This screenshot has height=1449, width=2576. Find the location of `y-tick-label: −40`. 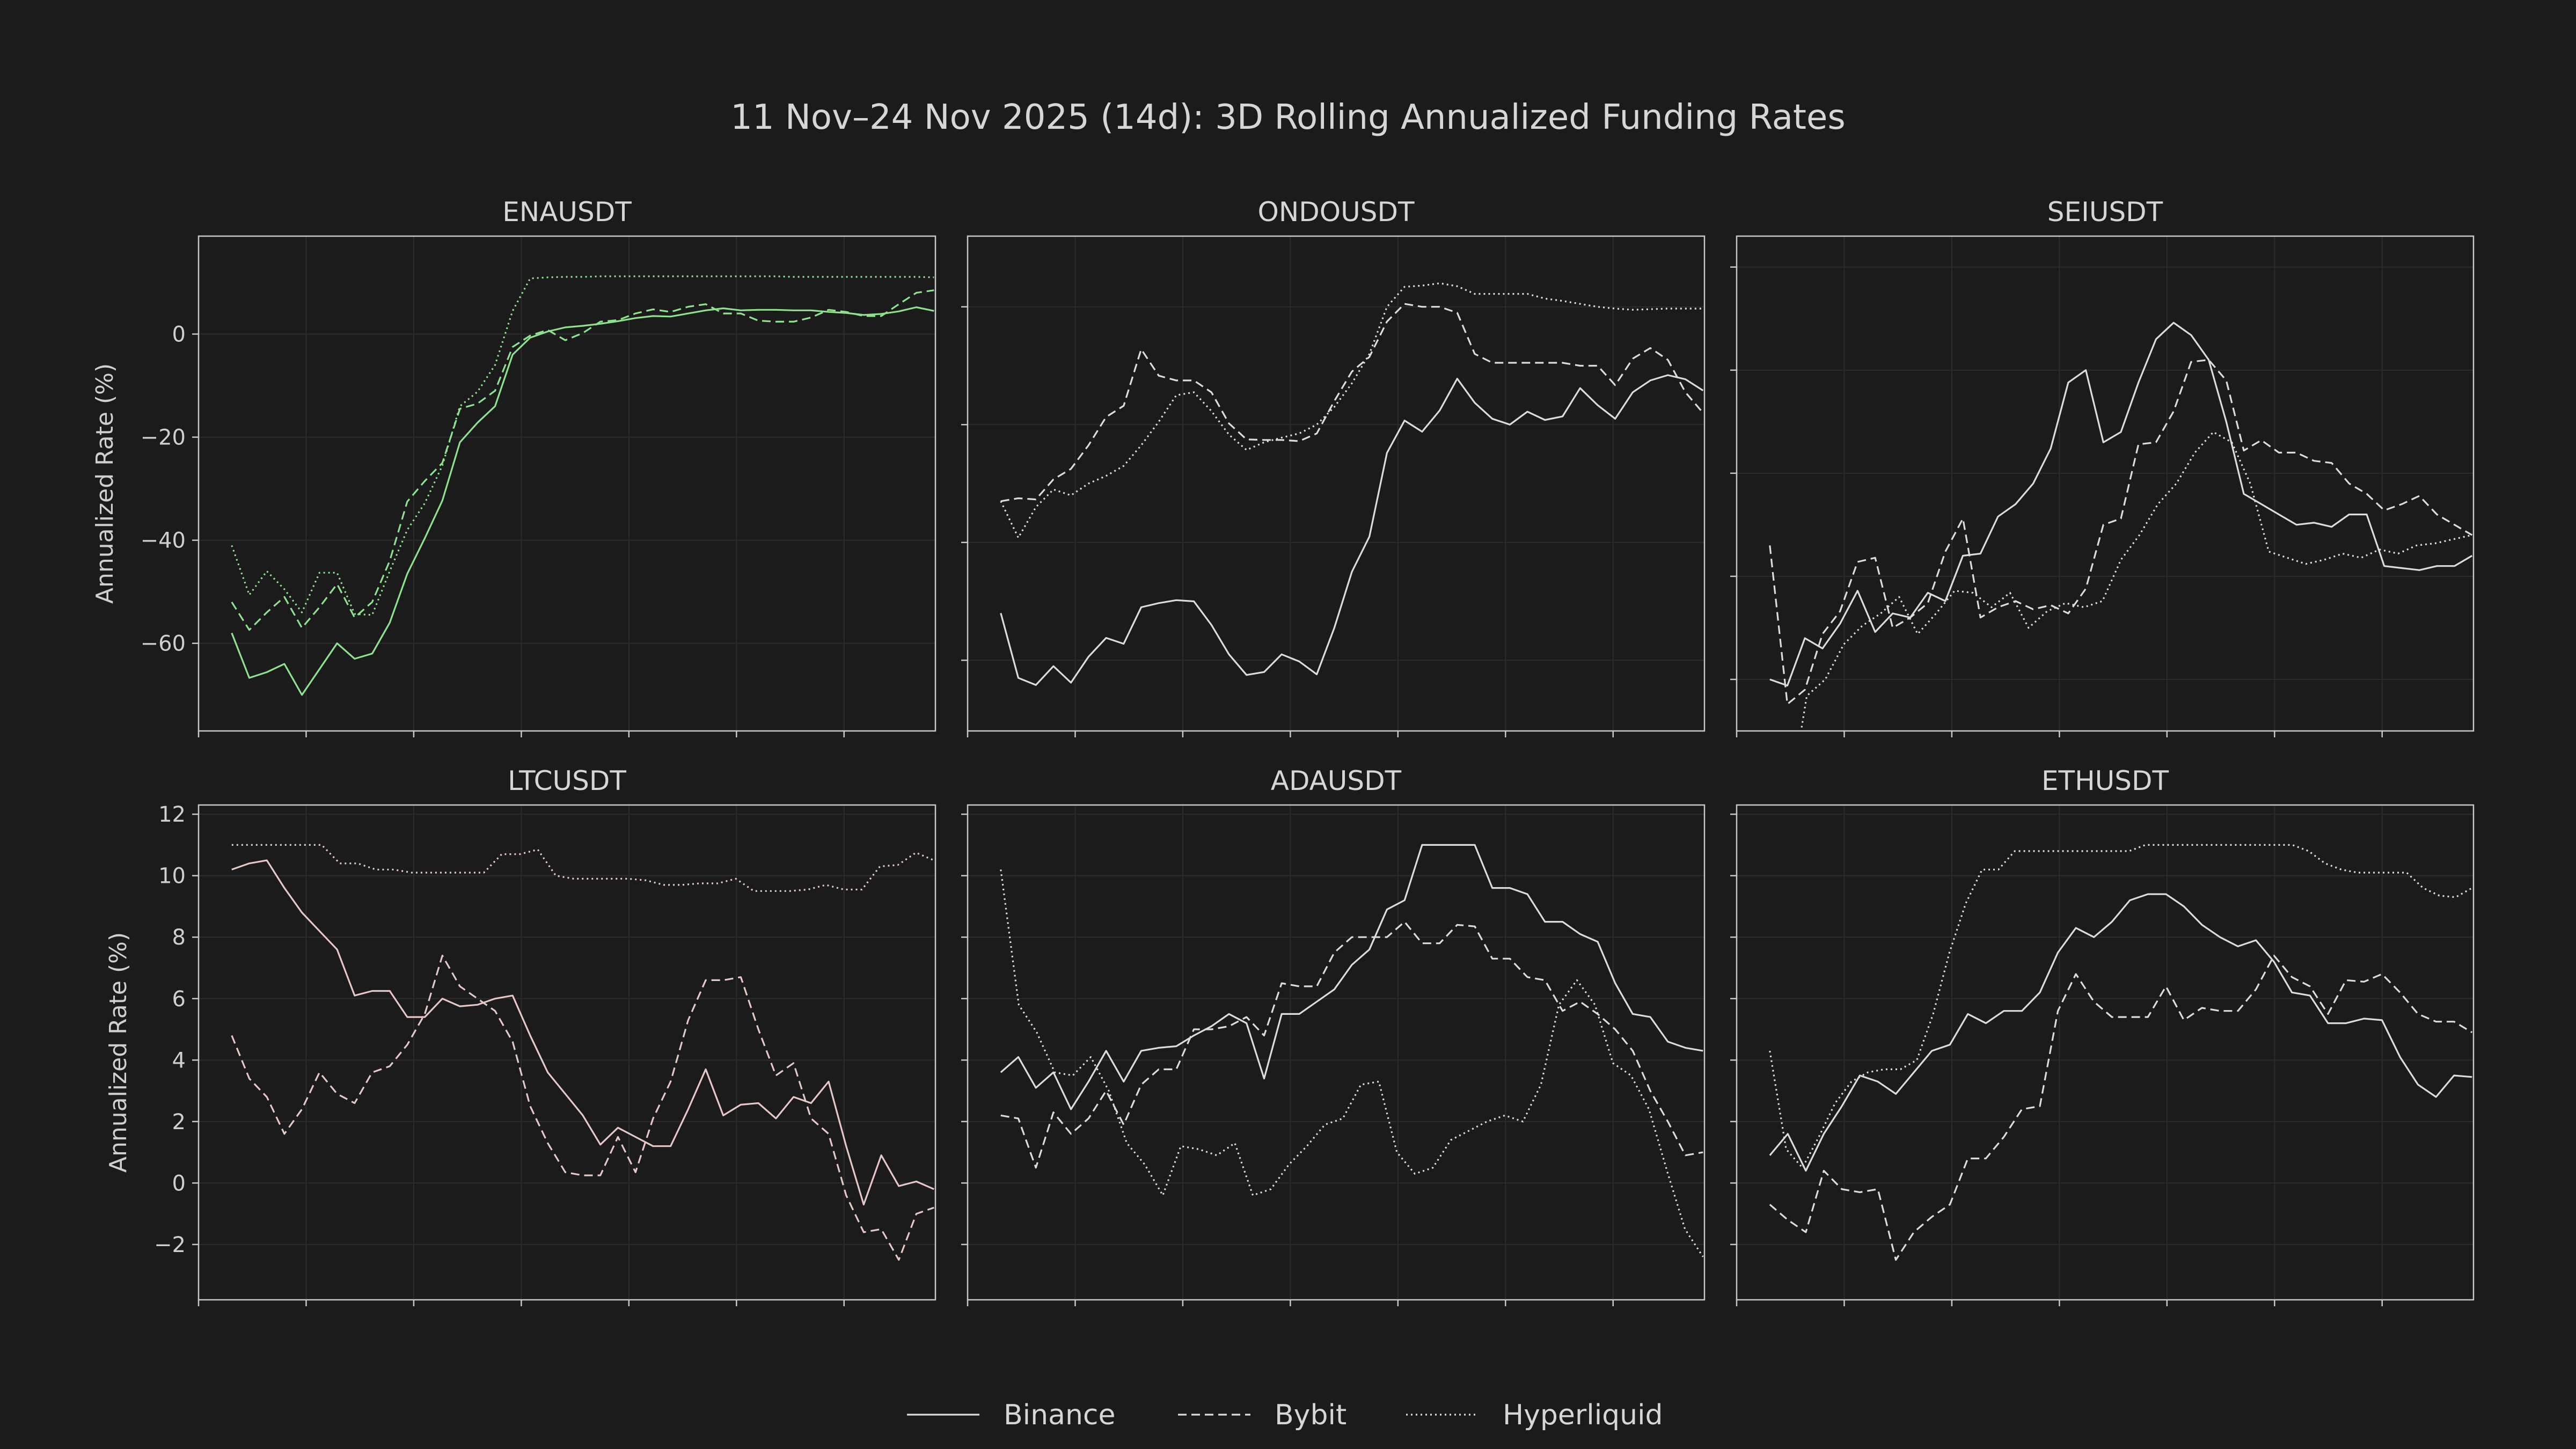

y-tick-label: −40 is located at coordinates (163, 541).